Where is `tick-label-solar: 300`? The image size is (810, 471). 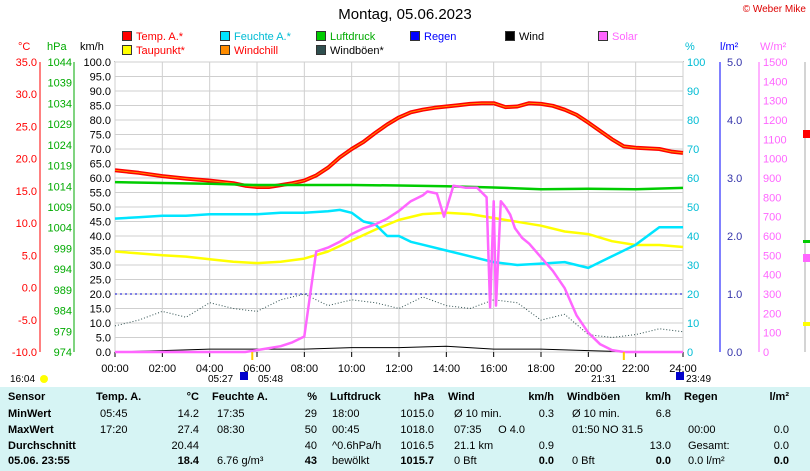
tick-label-solar: 300 is located at coordinates (772, 295).